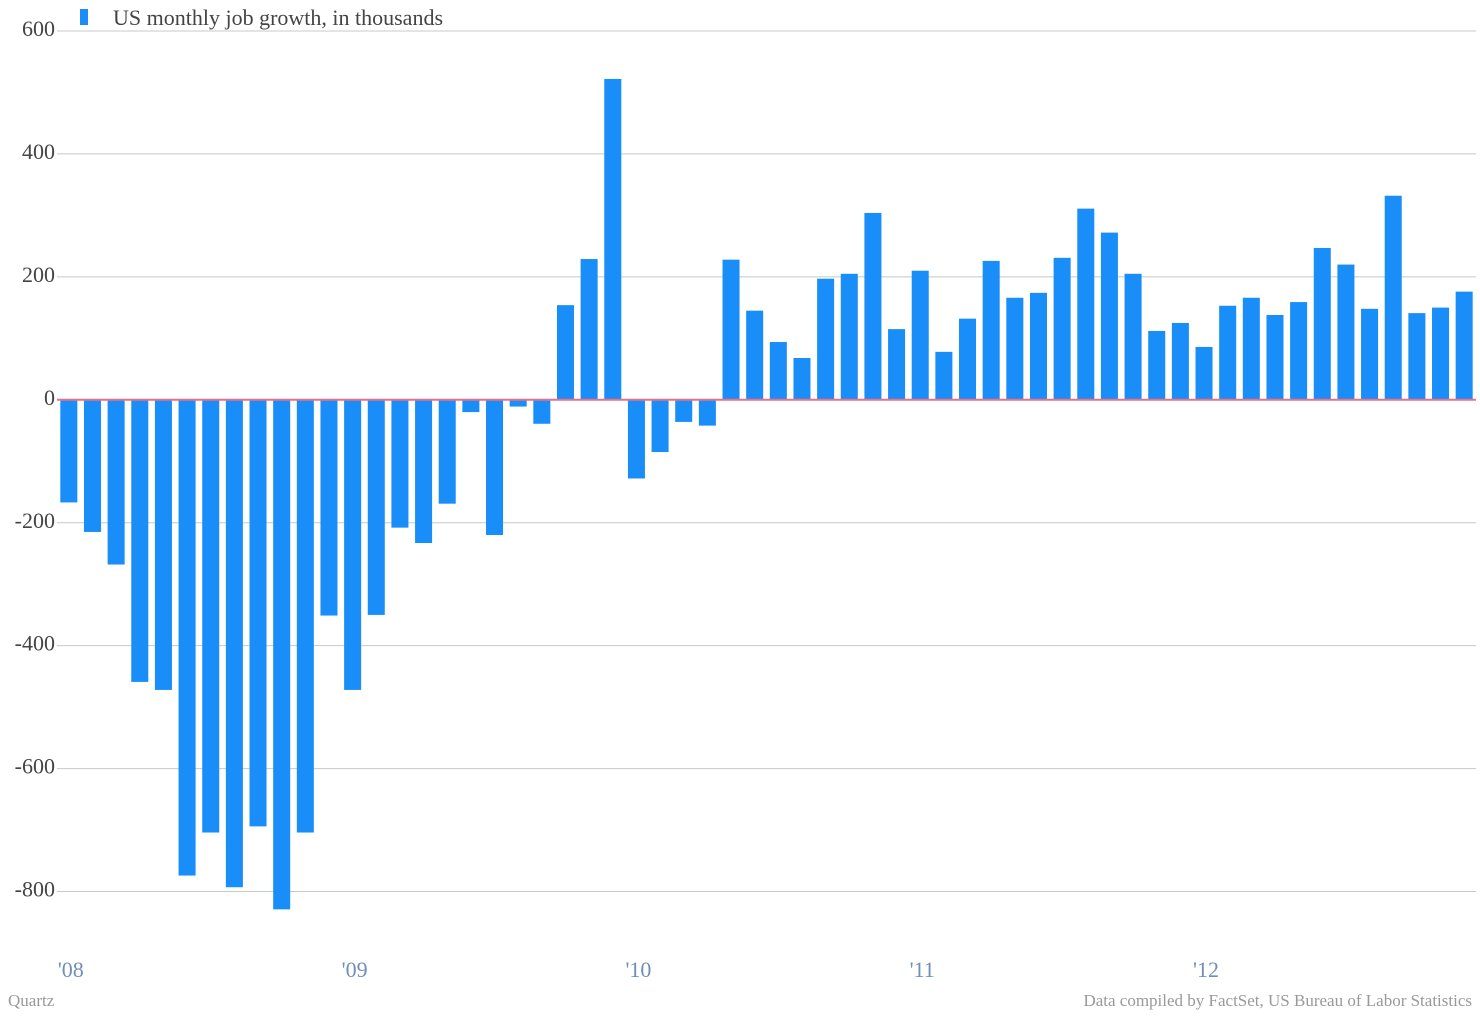 This screenshot has width=1480, height=1019. Describe the element at coordinates (638, 969) in the screenshot. I see `x-tick-label: '10` at that location.